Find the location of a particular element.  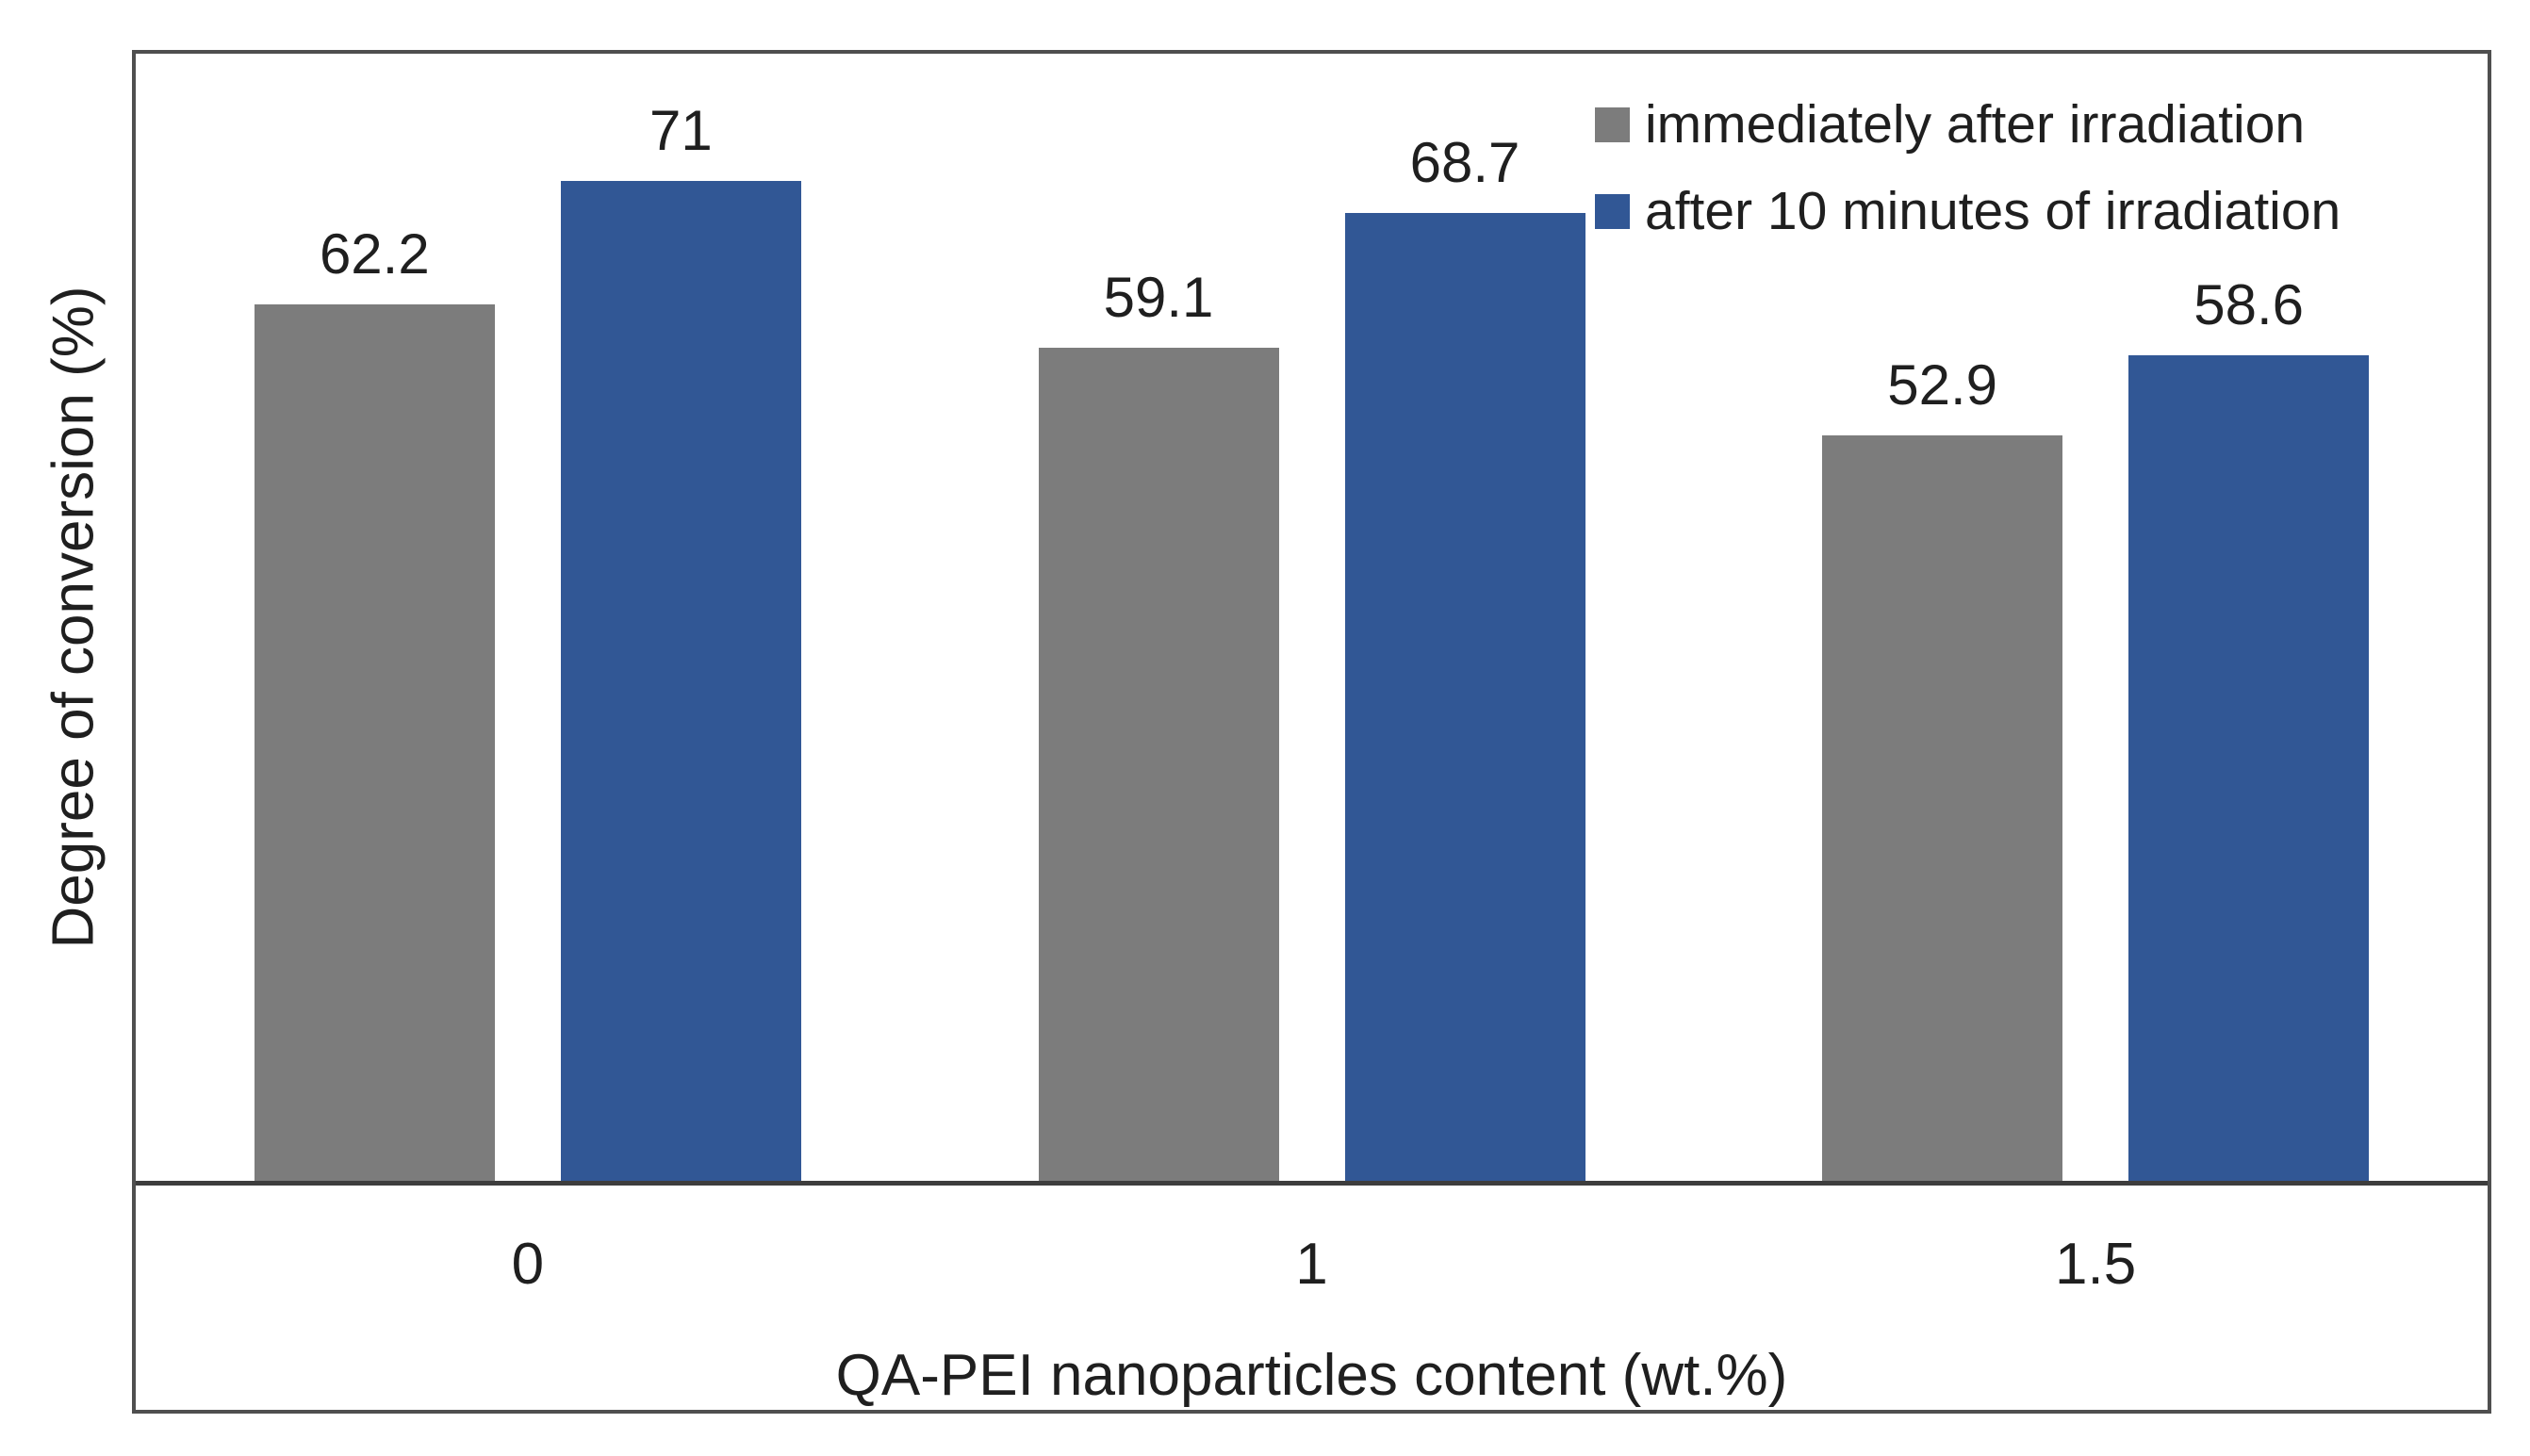

legend-item: after 10 minutes of irradiation is located at coordinates (1968, 211).